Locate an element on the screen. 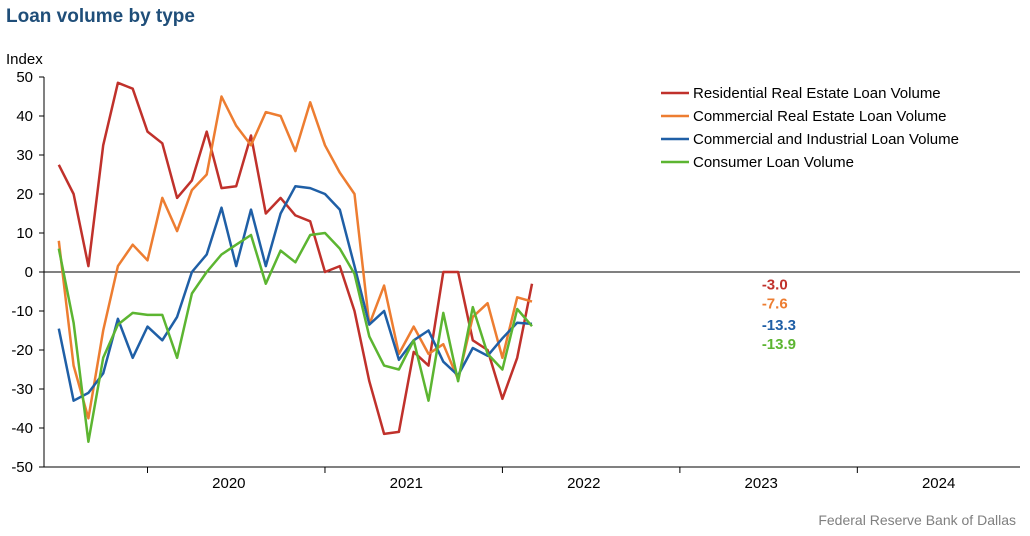 The width and height of the screenshot is (1030, 536). x-tick-label: 2020 is located at coordinates (228, 483).